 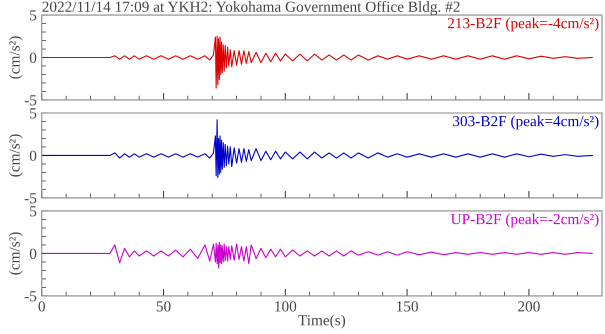 What do you see at coordinates (322, 321) in the screenshot?
I see `x-axis-title: Time(s)` at bounding box center [322, 321].